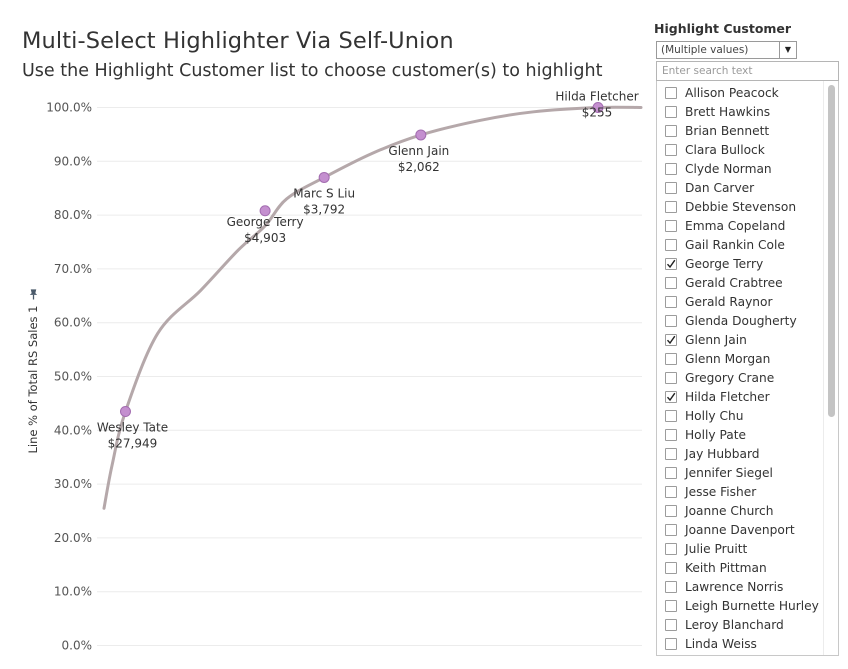 The image size is (848, 669). Describe the element at coordinates (33, 294) in the screenshot. I see `pin-icon` at that location.